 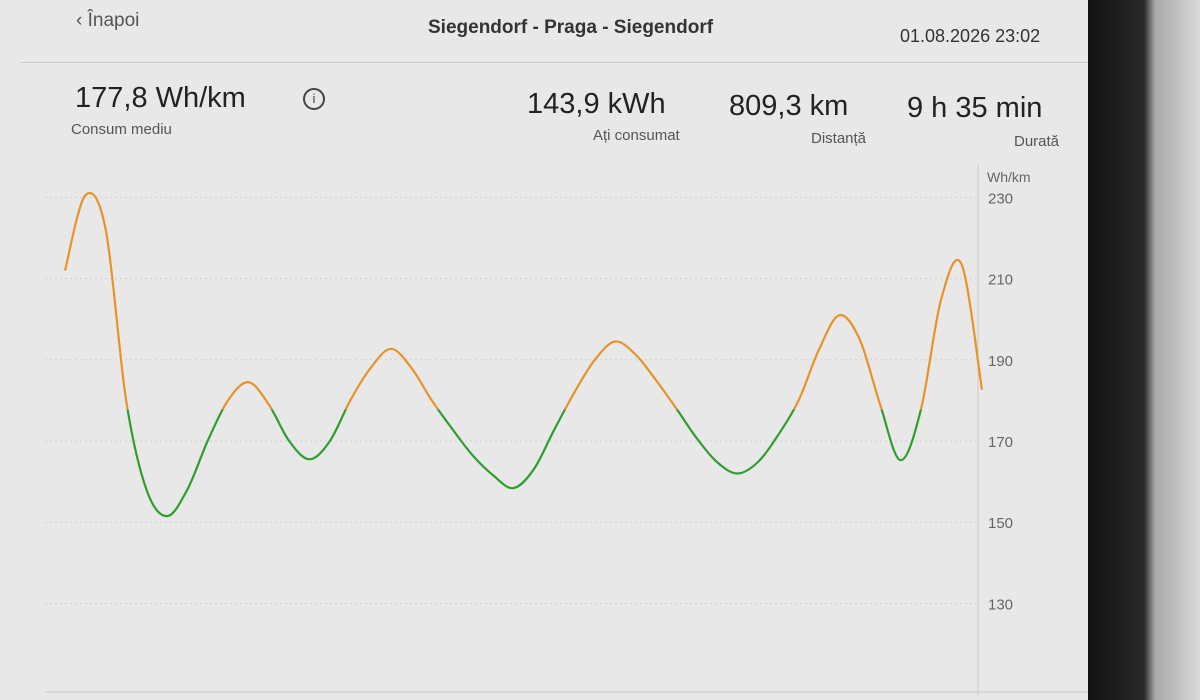 What do you see at coordinates (1000, 361) in the screenshot?
I see `y-tick-label: 190` at bounding box center [1000, 361].